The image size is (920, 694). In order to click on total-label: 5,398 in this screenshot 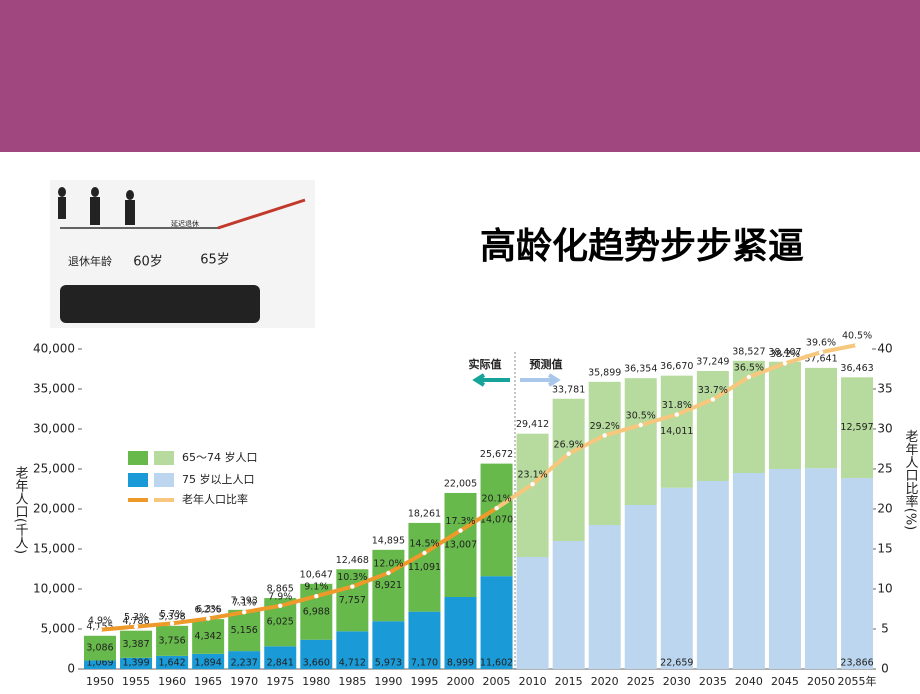, I will do `click(171, 616)`.